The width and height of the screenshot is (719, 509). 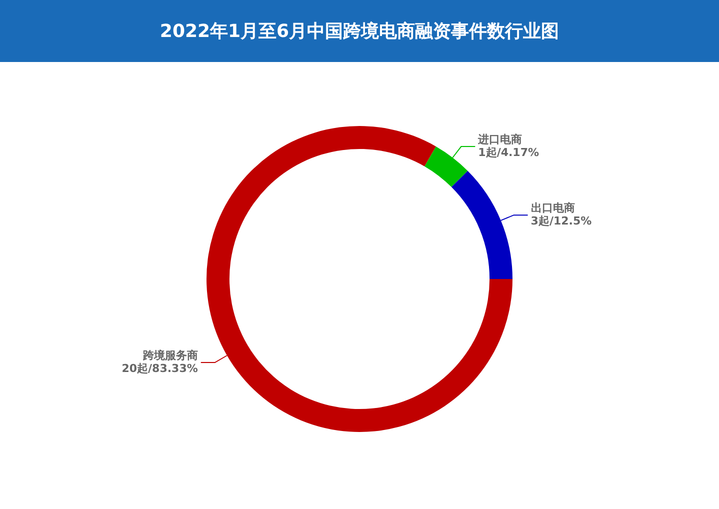 I want to click on slice-label: 跨境服务商, so click(x=170, y=355).